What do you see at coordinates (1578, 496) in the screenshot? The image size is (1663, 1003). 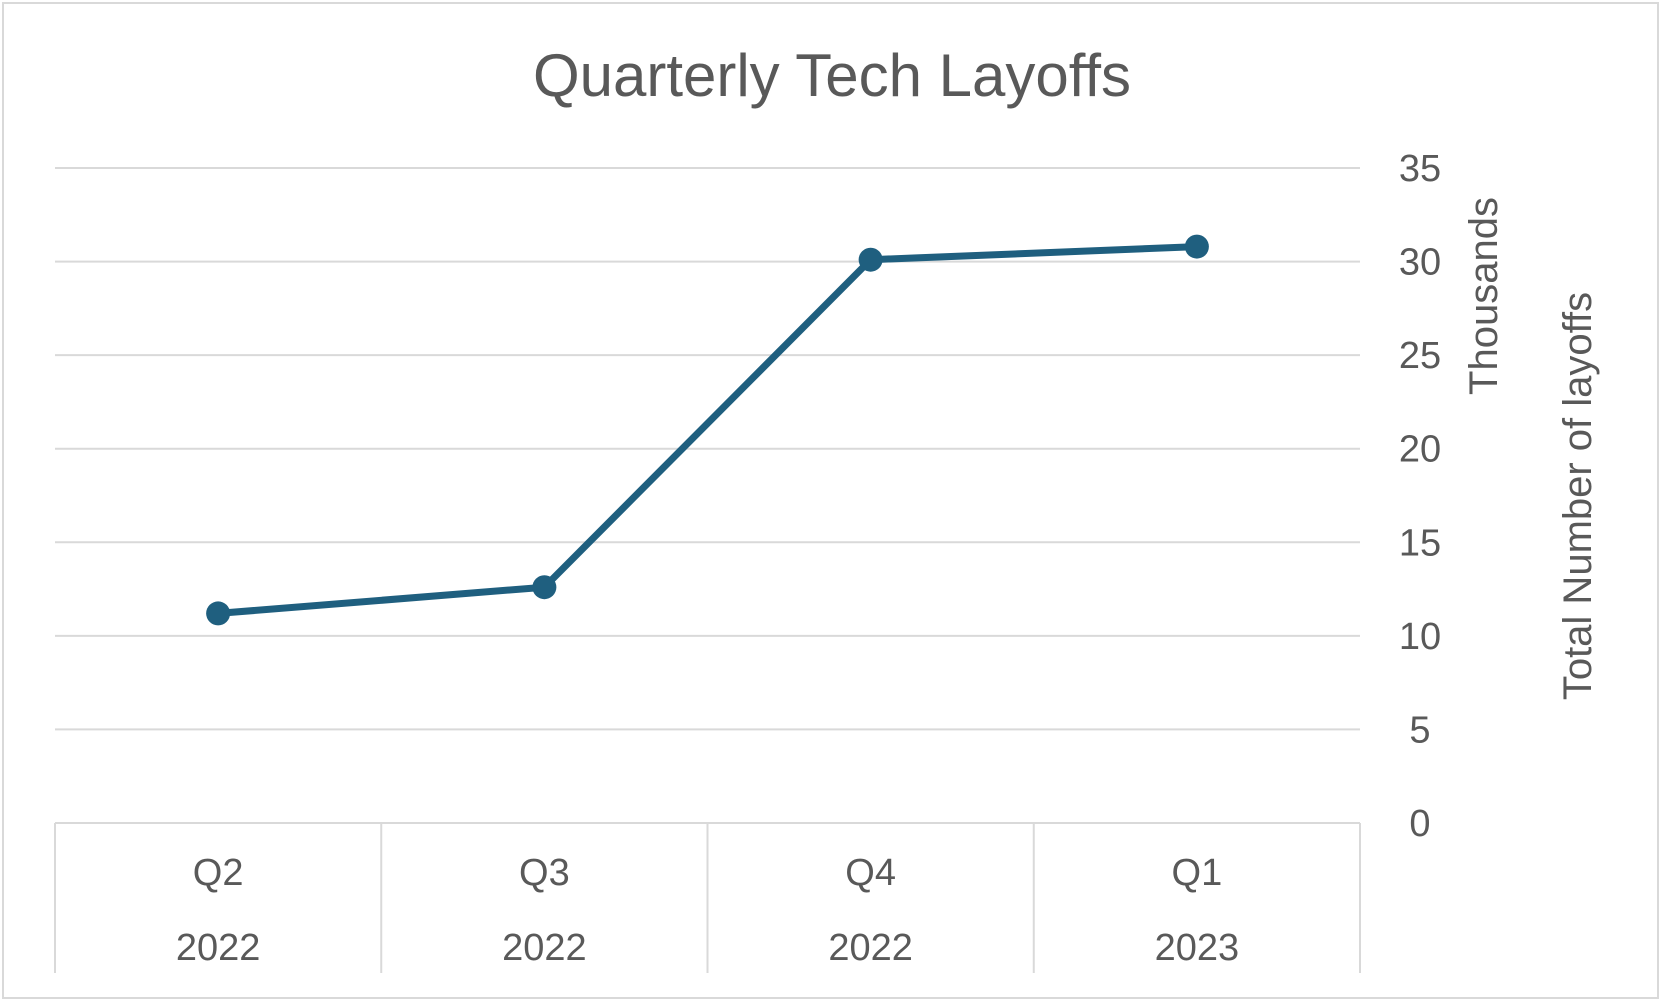 I see `y-axis-title: Total Number of layoffs` at bounding box center [1578, 496].